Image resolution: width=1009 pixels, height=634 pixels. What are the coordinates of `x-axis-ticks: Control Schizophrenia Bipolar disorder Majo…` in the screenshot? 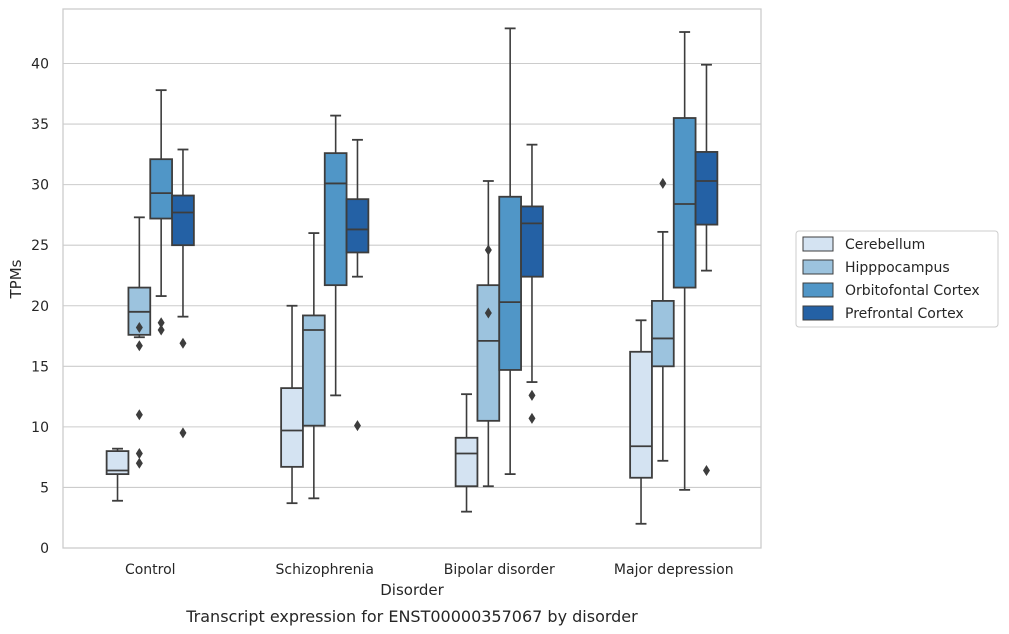 It's located at (429, 570).